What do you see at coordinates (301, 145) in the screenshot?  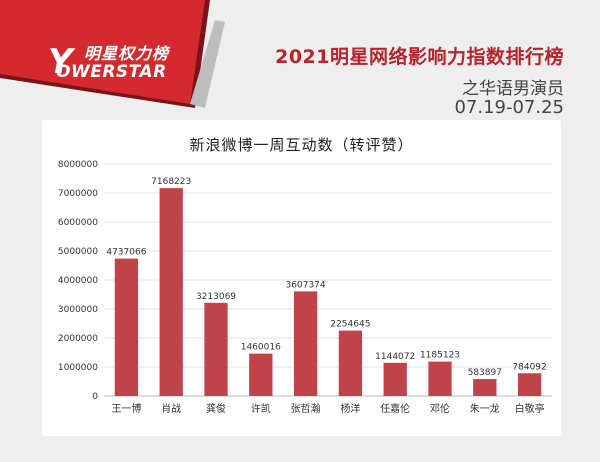 I see `chart-title: 新浪微博一周互动数（转评赞）` at bounding box center [301, 145].